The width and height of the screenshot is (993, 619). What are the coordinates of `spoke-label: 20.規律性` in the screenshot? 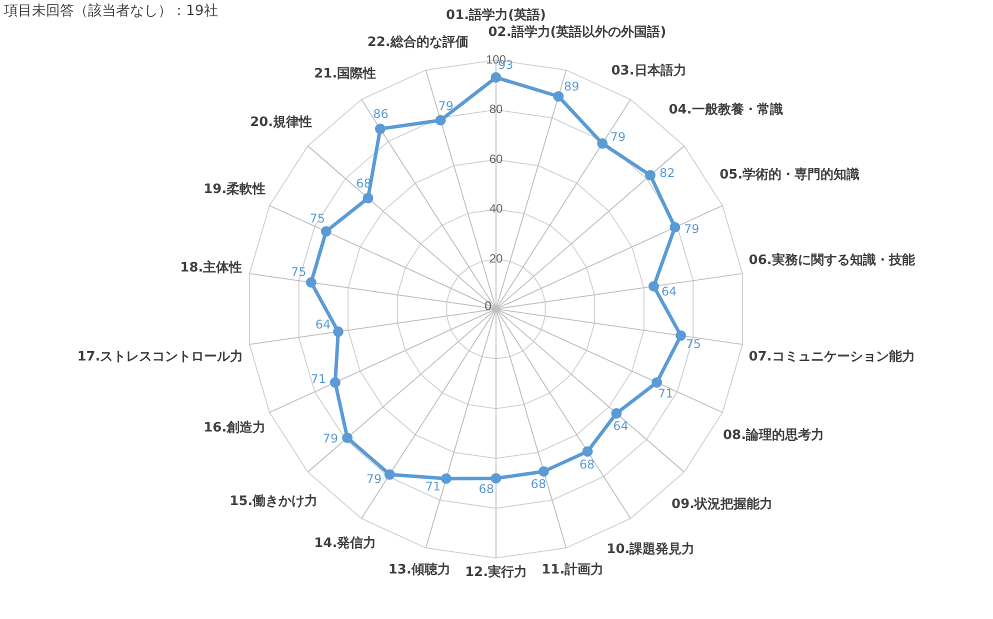 It's located at (281, 122).